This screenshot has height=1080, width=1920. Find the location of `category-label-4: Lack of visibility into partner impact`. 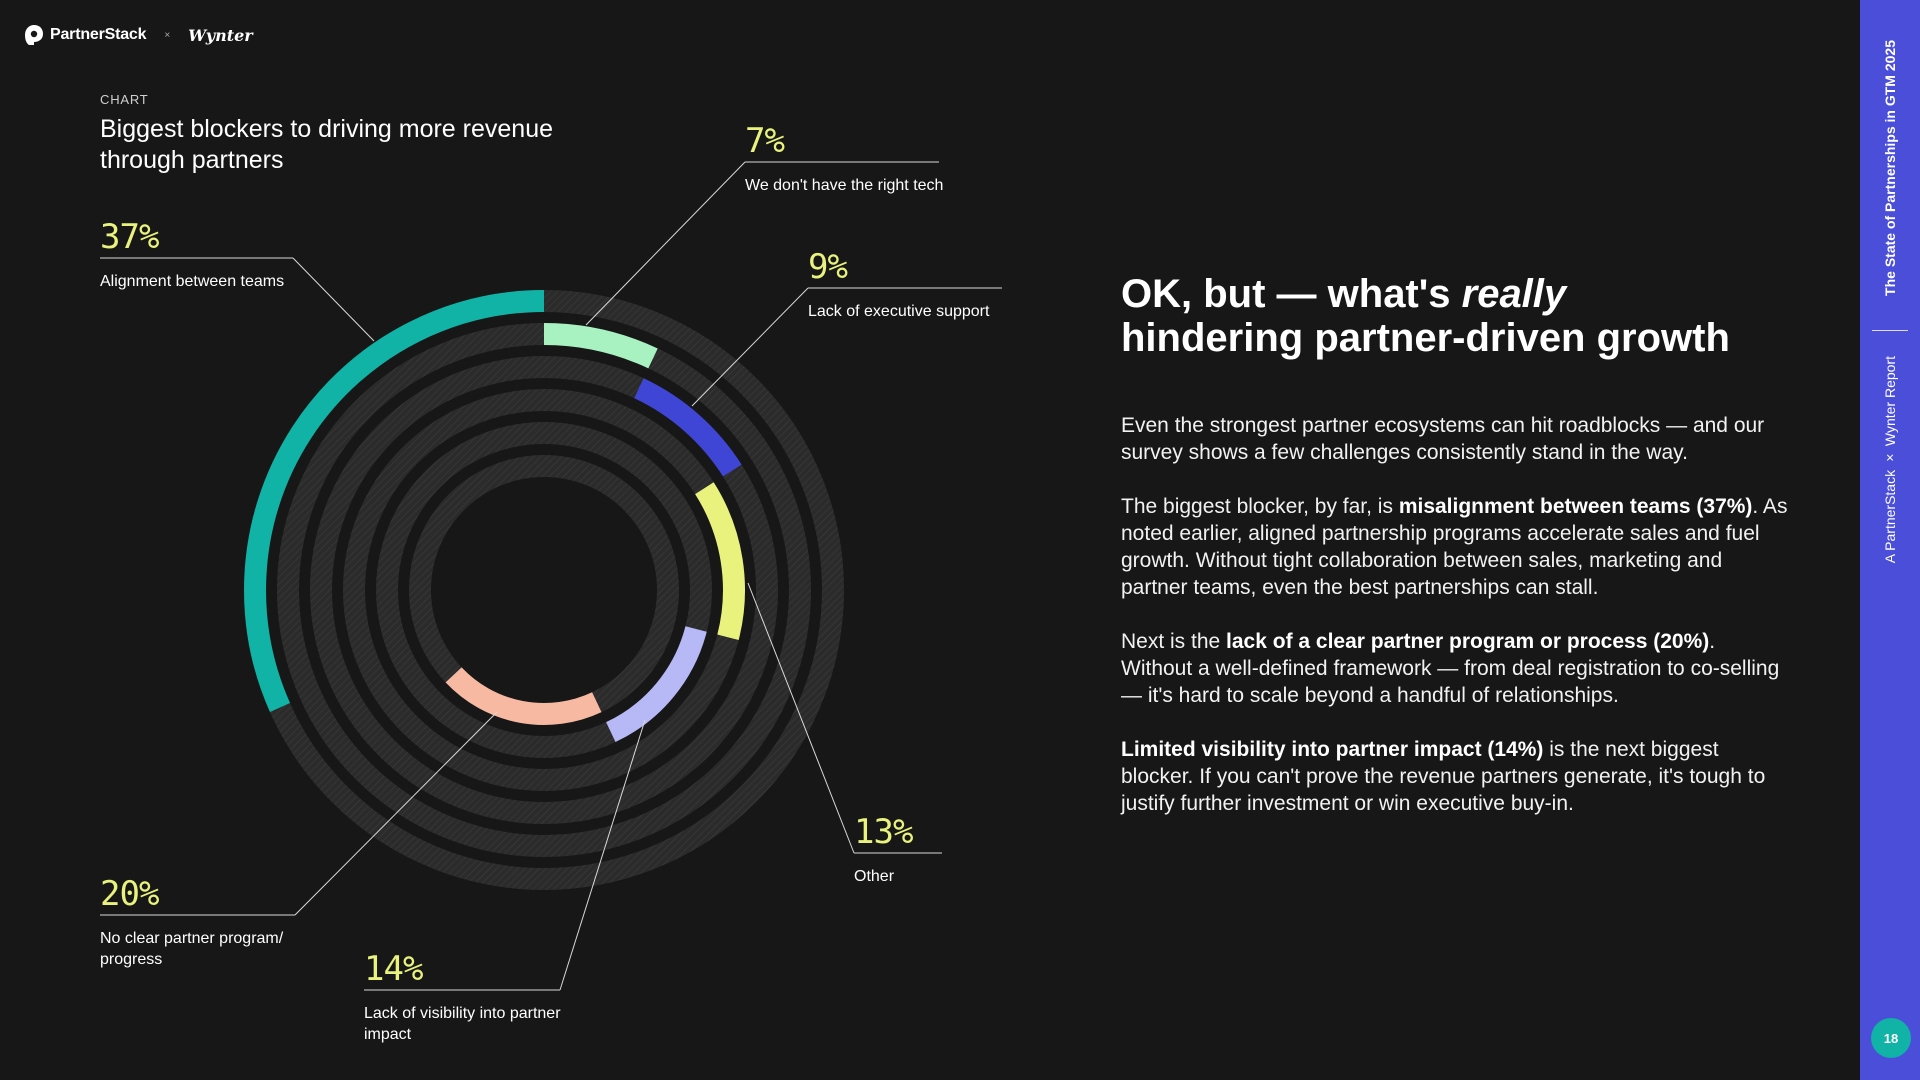

category-label-4: Lack of visibility into partner impact is located at coordinates (462, 1024).